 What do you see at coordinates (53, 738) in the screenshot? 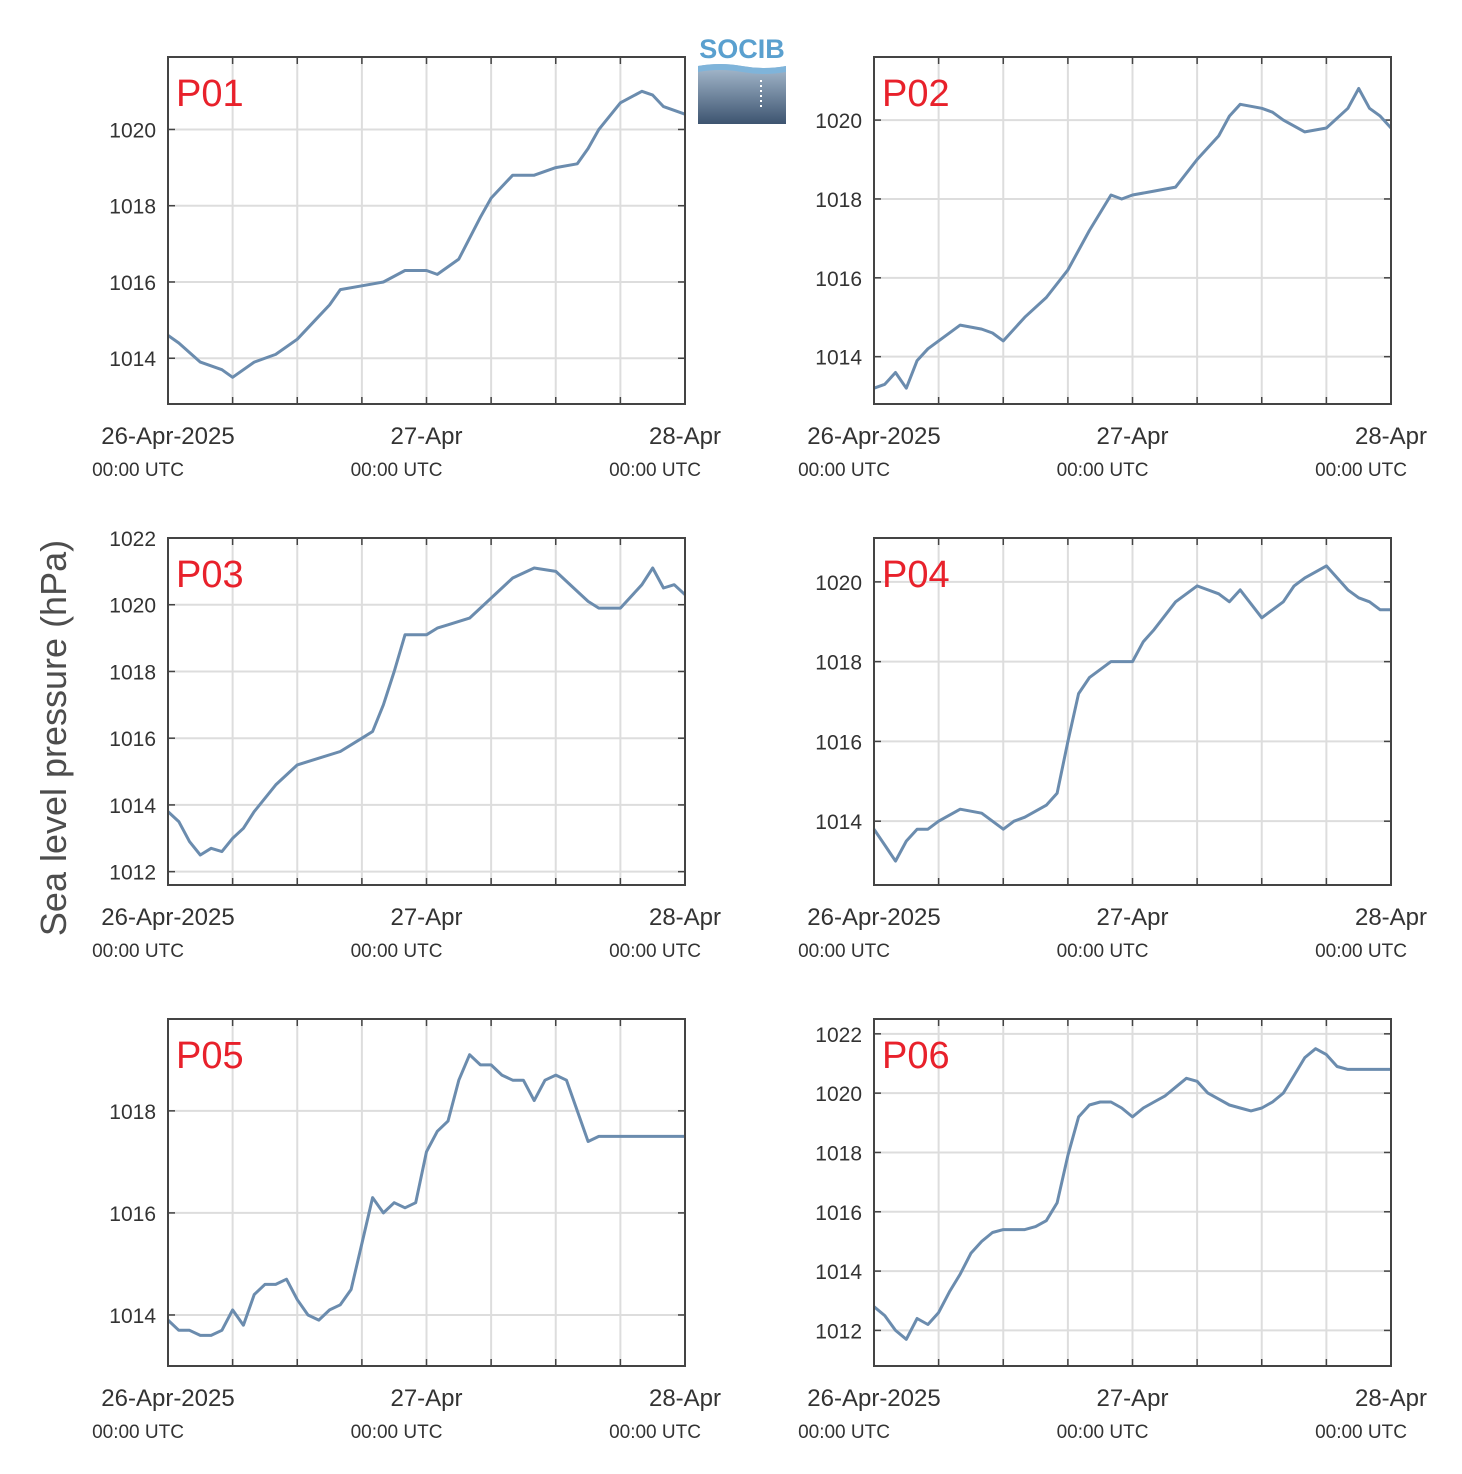
I see `y-axis-label: Sea level pressure (hPa)` at bounding box center [53, 738].